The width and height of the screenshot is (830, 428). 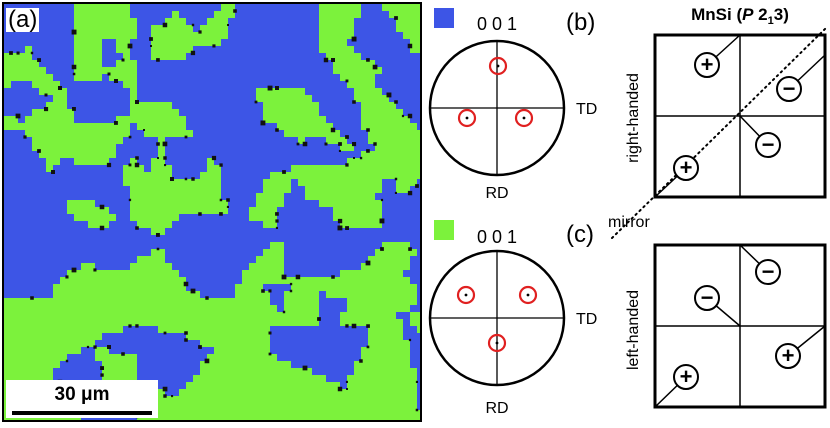 I want to click on pole-b-td-label: TD, so click(x=586, y=109).